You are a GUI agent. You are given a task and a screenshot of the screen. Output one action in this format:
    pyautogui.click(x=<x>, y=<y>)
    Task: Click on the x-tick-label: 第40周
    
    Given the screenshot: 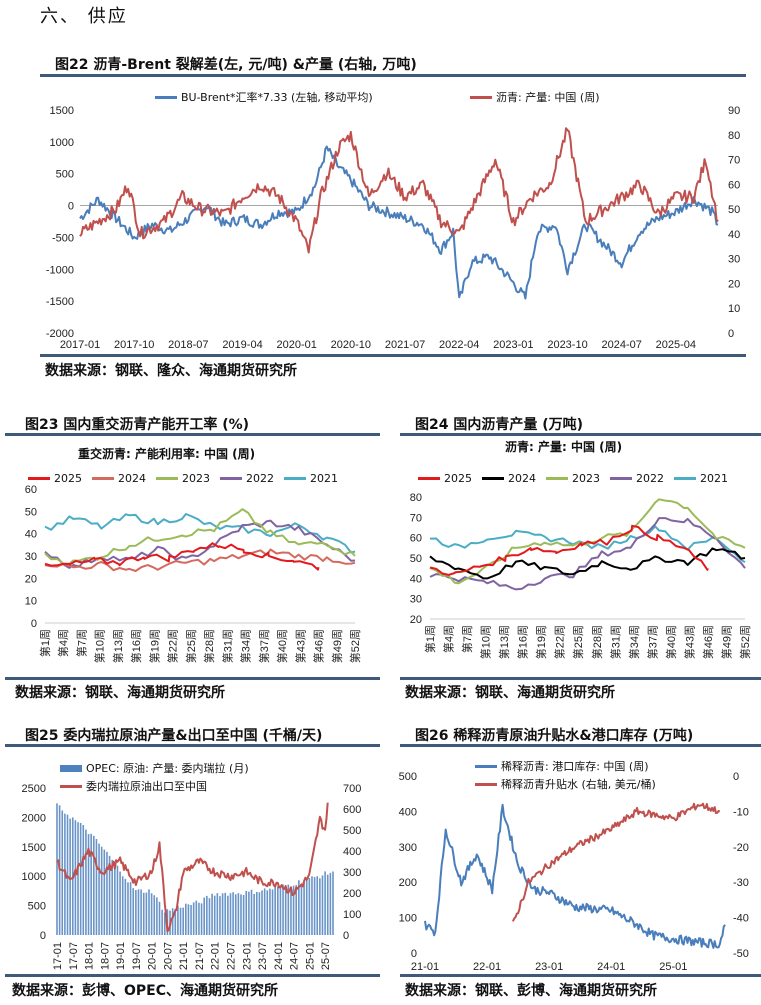 What is the action you would take?
    pyautogui.click(x=671, y=642)
    